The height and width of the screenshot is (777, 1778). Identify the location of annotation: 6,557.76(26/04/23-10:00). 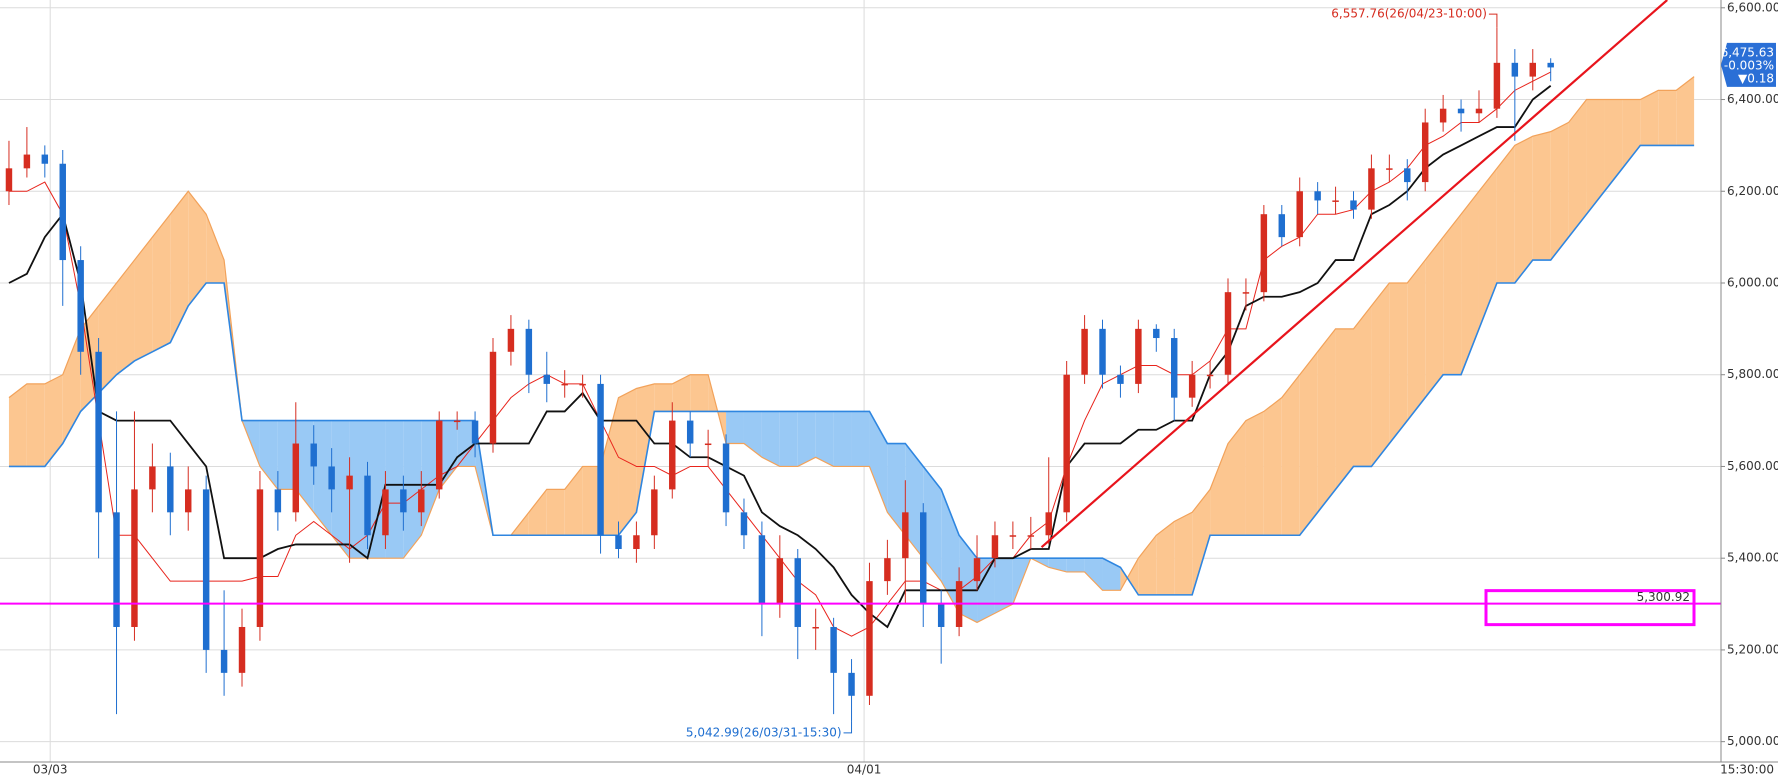
(1409, 14).